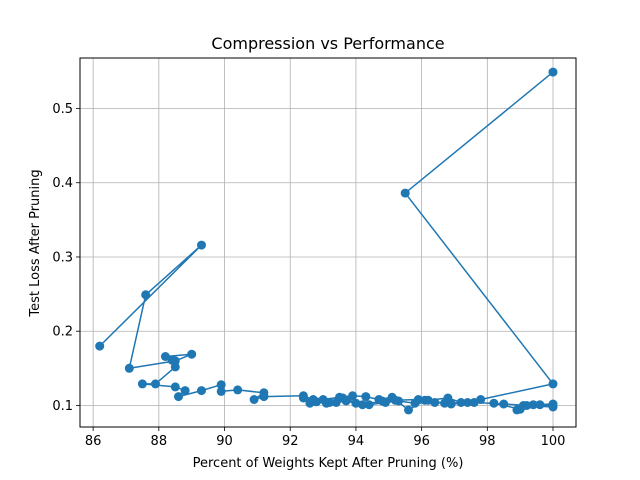 This screenshot has width=640, height=480. Describe the element at coordinates (62, 257) in the screenshot. I see `y-tick-label: 0.3` at that location.